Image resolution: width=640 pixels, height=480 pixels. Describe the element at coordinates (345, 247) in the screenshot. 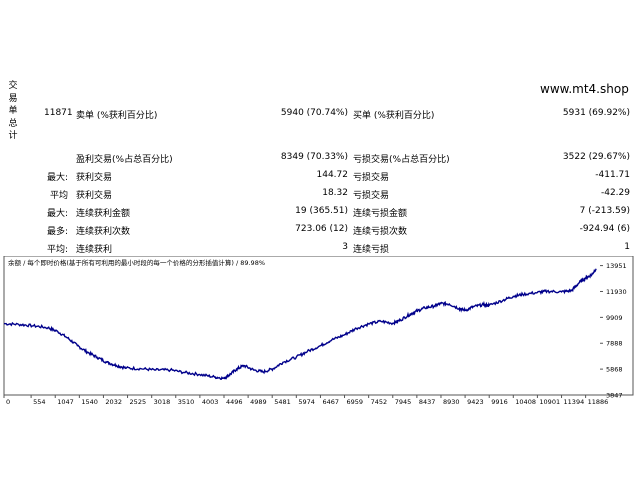

I see `avg-consec-wins-value: 3` at that location.